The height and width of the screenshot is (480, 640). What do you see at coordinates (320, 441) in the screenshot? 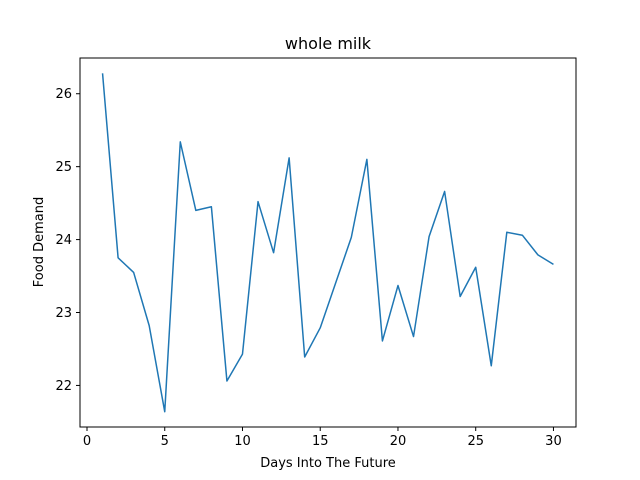
I see `x-tick-label: 15` at bounding box center [320, 441].